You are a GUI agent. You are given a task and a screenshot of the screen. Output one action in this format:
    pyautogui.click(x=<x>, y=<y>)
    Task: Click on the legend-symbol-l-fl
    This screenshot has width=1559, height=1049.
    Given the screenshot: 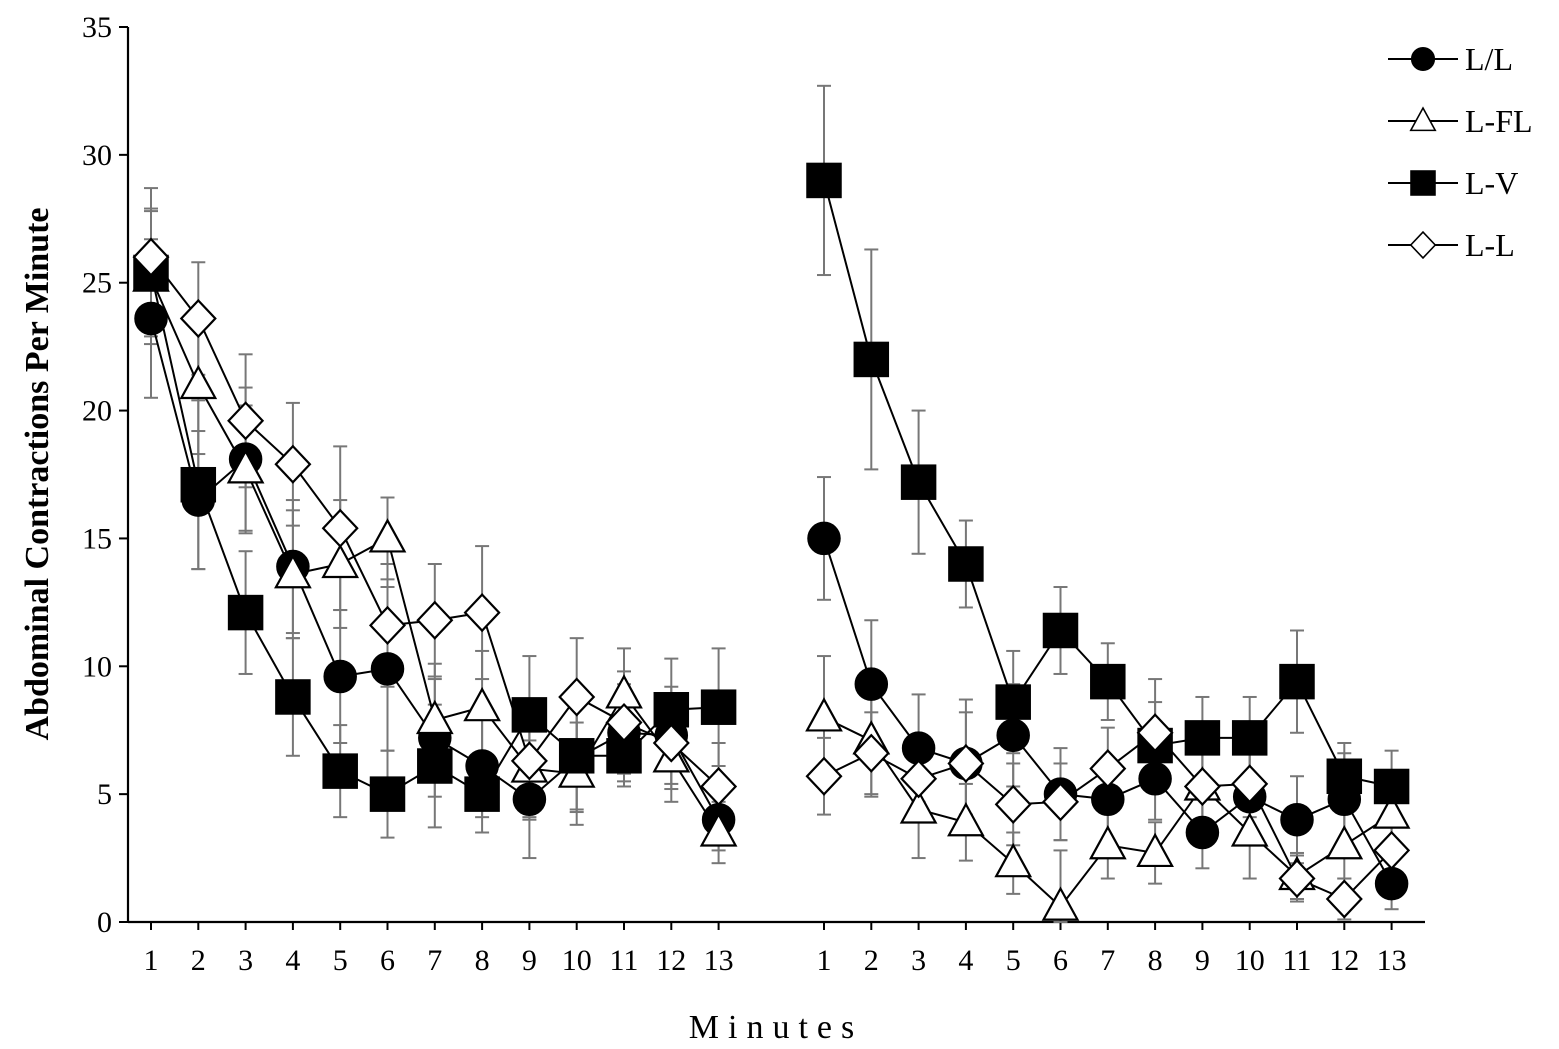 What is the action you would take?
    pyautogui.click(x=1423, y=119)
    